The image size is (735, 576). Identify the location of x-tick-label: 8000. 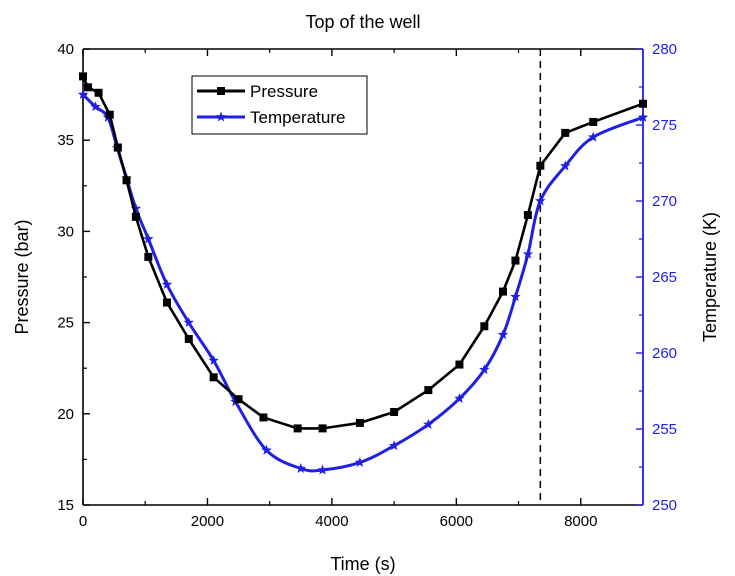
(580, 521).